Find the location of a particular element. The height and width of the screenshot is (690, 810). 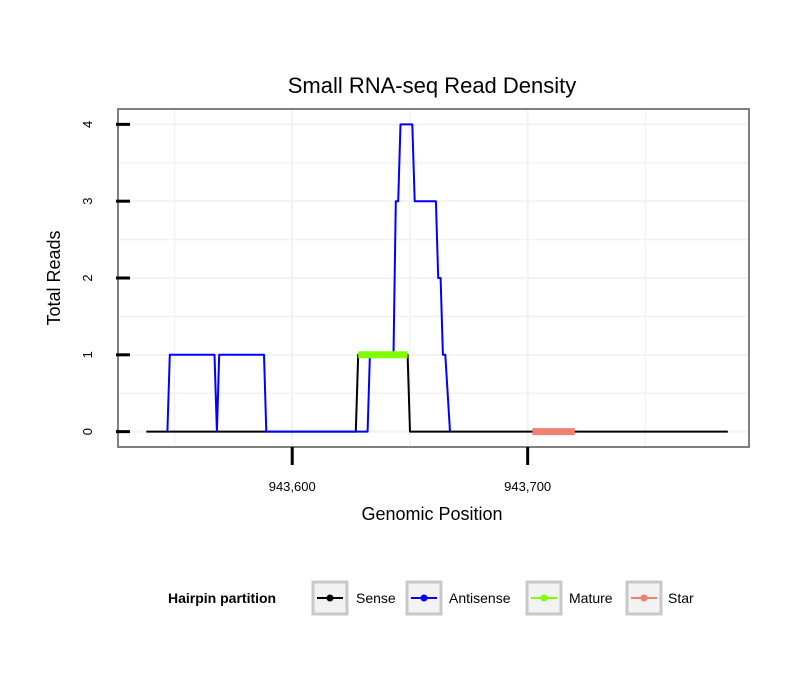

x-tick-label: 943,600 is located at coordinates (292, 486).